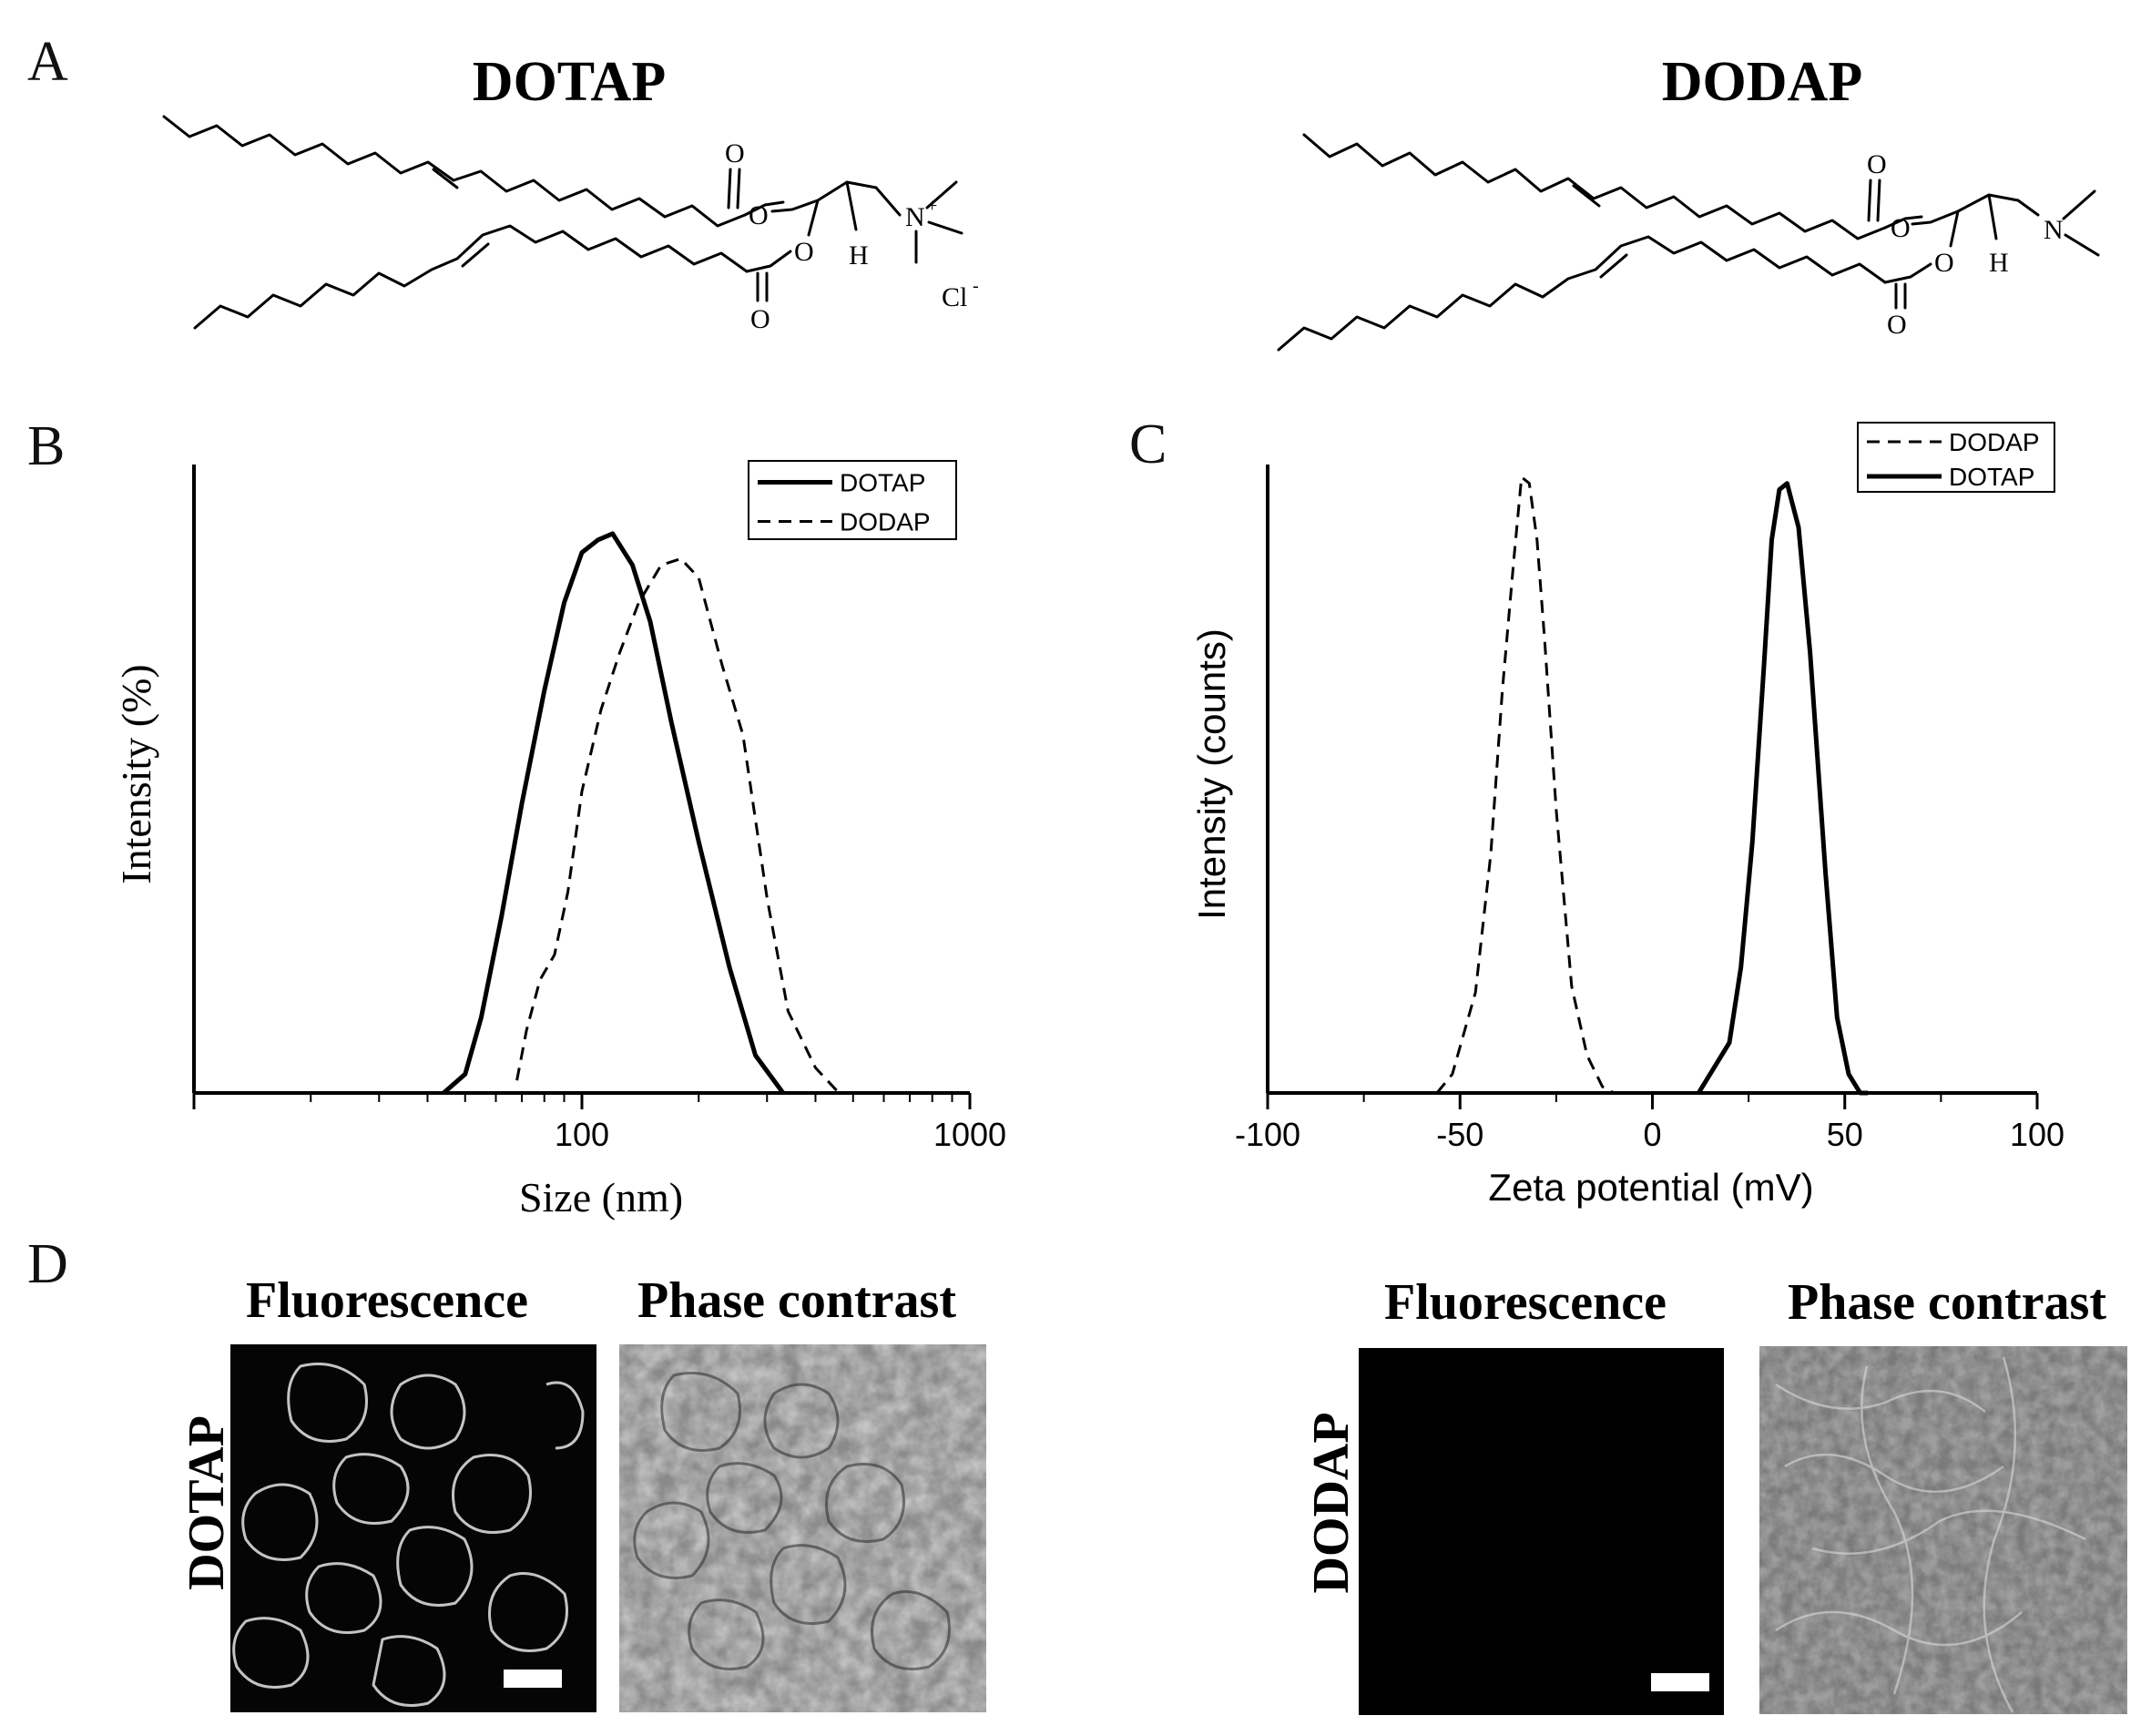  I want to click on y-axis-label: Intensity (%), so click(136, 774).